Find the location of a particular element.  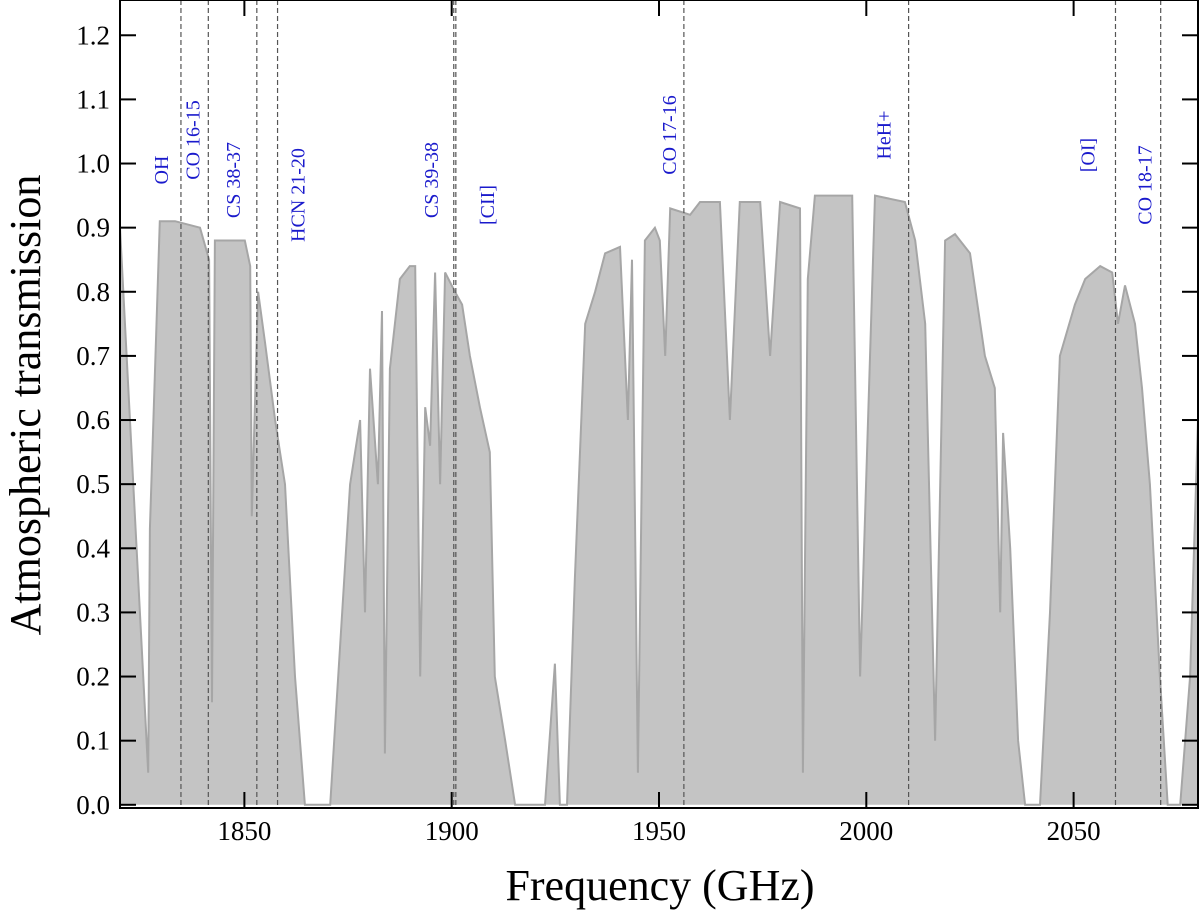

line-label: HCN 21-20 is located at coordinates (299, 195).